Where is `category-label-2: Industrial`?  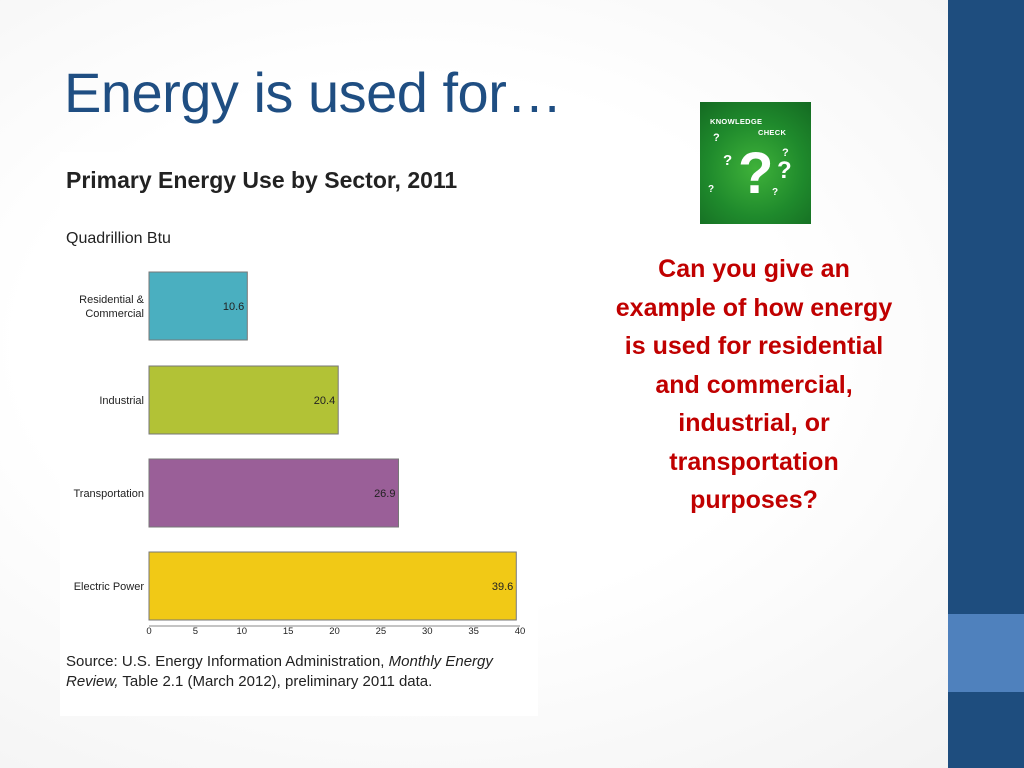
category-label-2: Industrial is located at coordinates (121, 401).